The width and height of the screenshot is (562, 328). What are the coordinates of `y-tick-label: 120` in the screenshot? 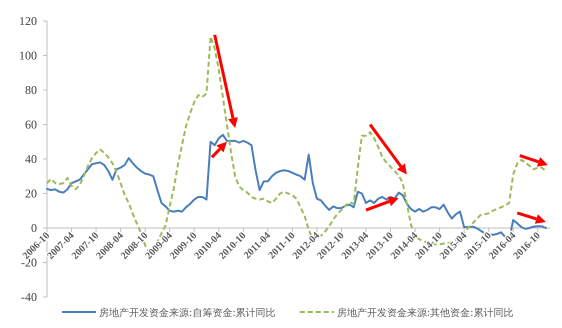 It's located at (28, 21).